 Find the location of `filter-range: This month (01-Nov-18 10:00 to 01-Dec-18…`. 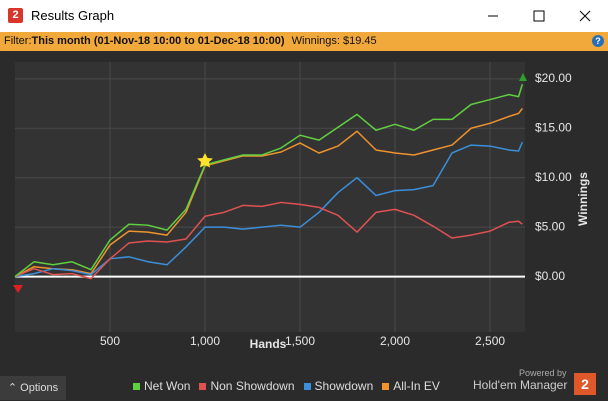

filter-range: This month (01-Nov-18 10:00 to 01-Dec-18… is located at coordinates (158, 41).